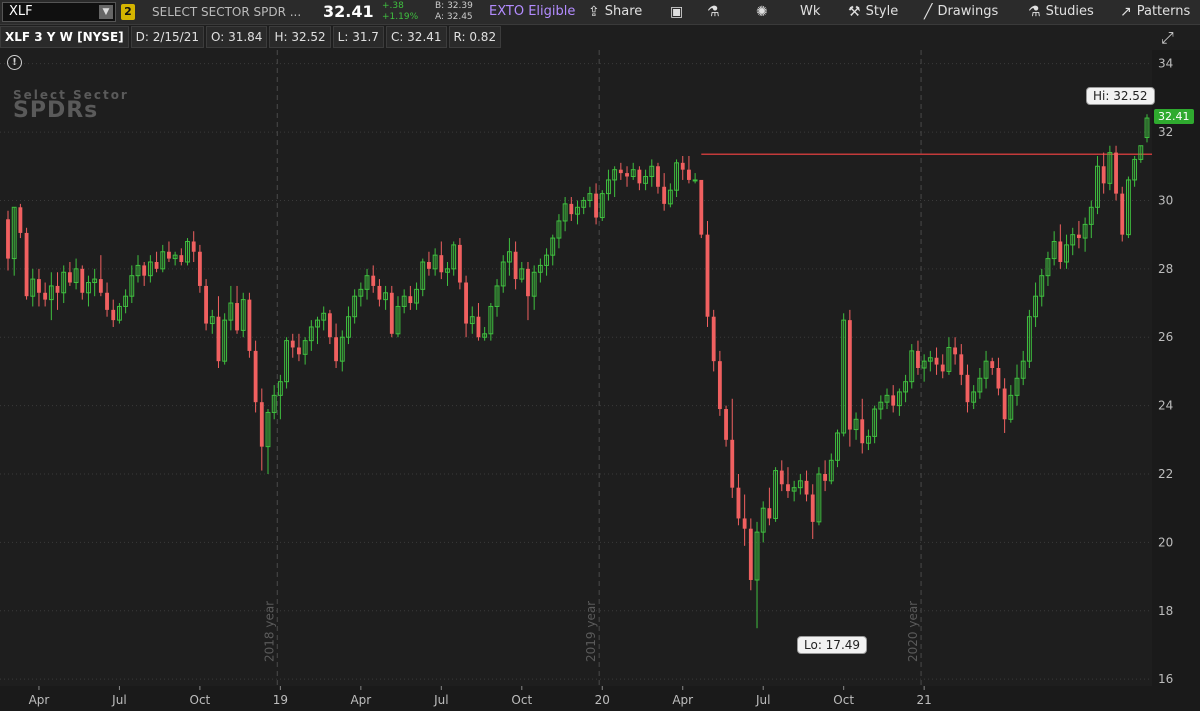  I want to click on camera-icon: ▣, so click(677, 12).